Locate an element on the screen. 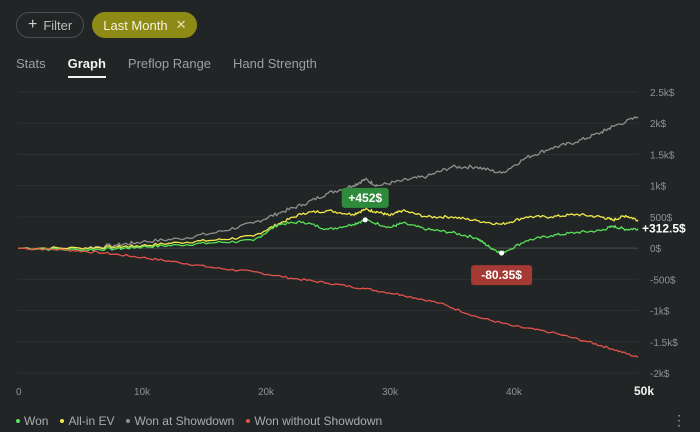 This screenshot has height=432, width=700. filter-bar: + Filter Last Month ✕ is located at coordinates (107, 25).